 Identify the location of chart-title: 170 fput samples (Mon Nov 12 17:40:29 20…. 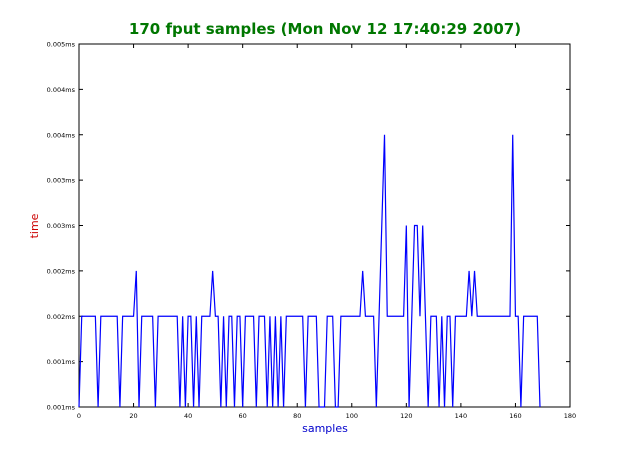
(325, 29).